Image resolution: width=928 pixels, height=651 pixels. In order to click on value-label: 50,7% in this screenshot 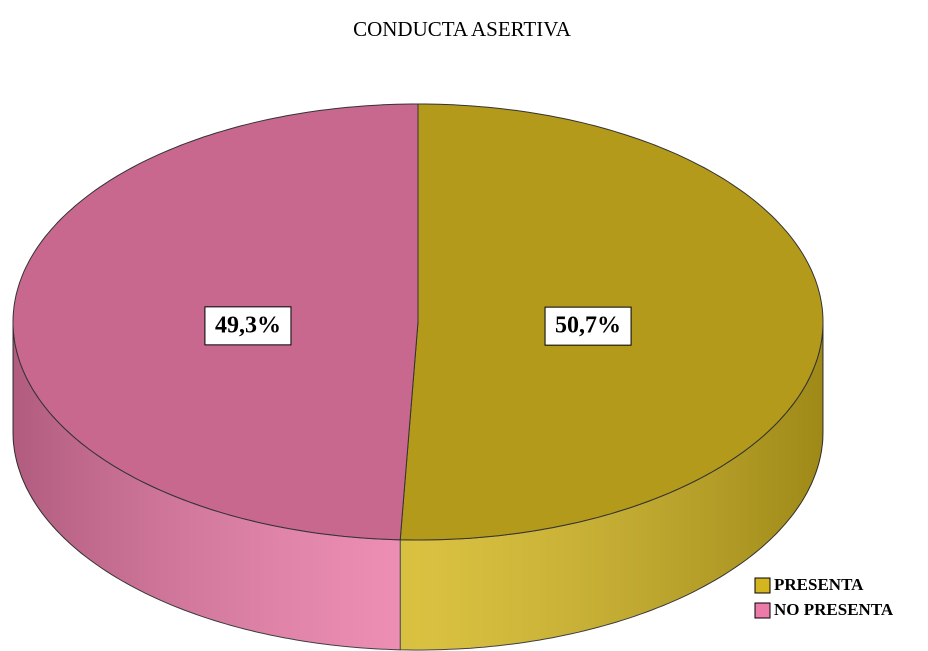, I will do `click(588, 326)`.